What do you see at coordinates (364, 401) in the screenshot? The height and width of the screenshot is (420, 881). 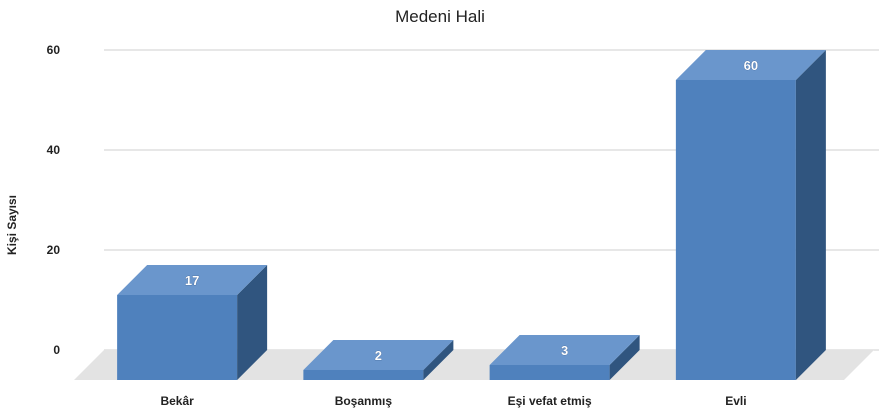 I see `x-tick-label: Boşanmış` at bounding box center [364, 401].